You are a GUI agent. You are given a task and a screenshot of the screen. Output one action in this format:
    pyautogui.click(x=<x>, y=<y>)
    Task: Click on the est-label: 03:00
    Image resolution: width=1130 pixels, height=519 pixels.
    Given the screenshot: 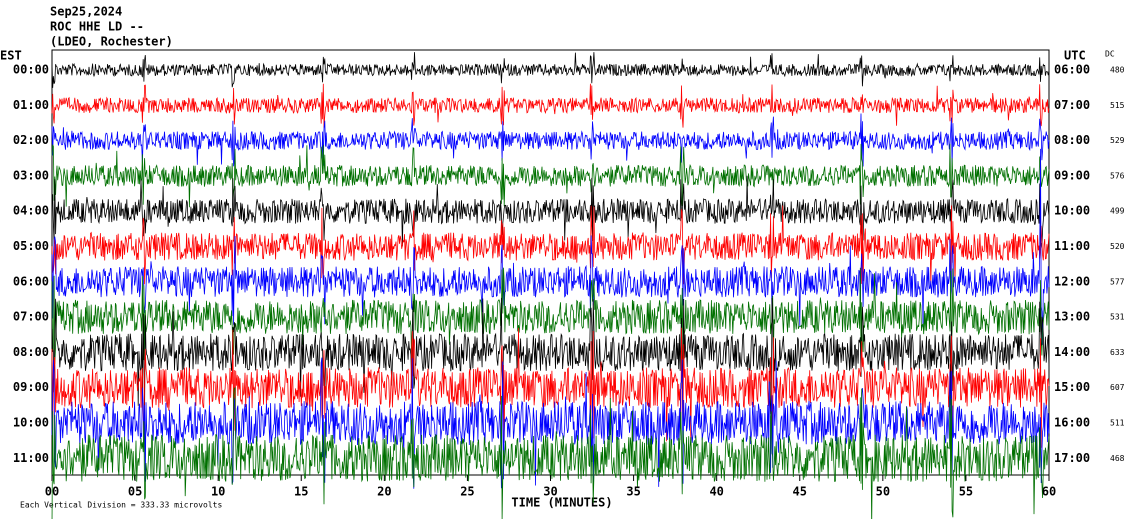 What is the action you would take?
    pyautogui.click(x=31, y=175)
    